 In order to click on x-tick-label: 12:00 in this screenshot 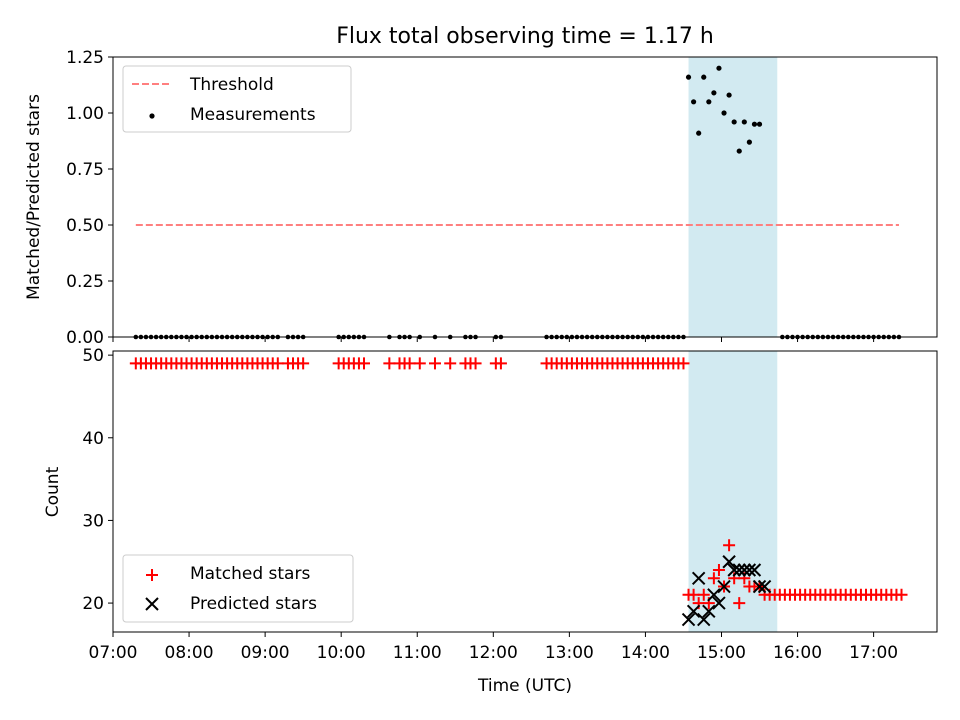, I will do `click(493, 653)`.